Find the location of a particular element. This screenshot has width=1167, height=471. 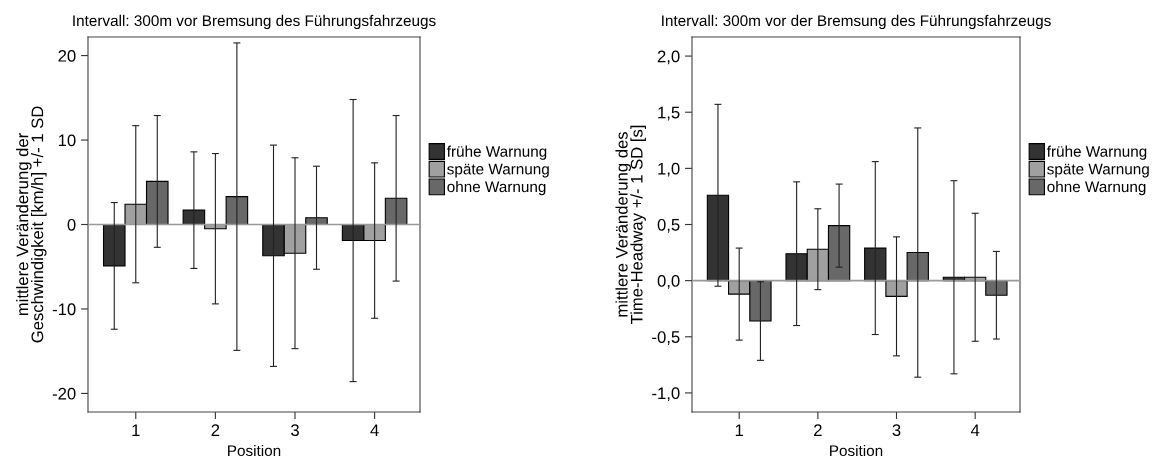

chart-title: Intervall: 300m vor der Bremsung des Führungsfahrzeugs is located at coordinates (856, 22).